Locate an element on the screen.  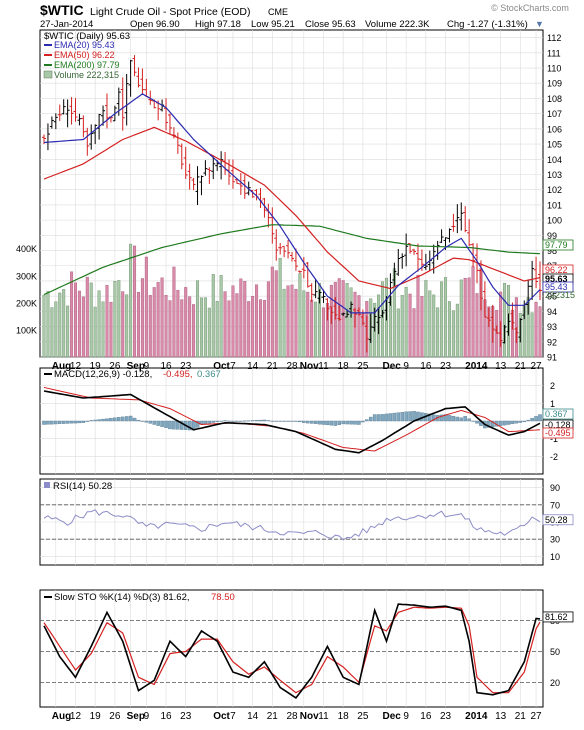
rsi-value-tag is located at coordinates (558, 520).